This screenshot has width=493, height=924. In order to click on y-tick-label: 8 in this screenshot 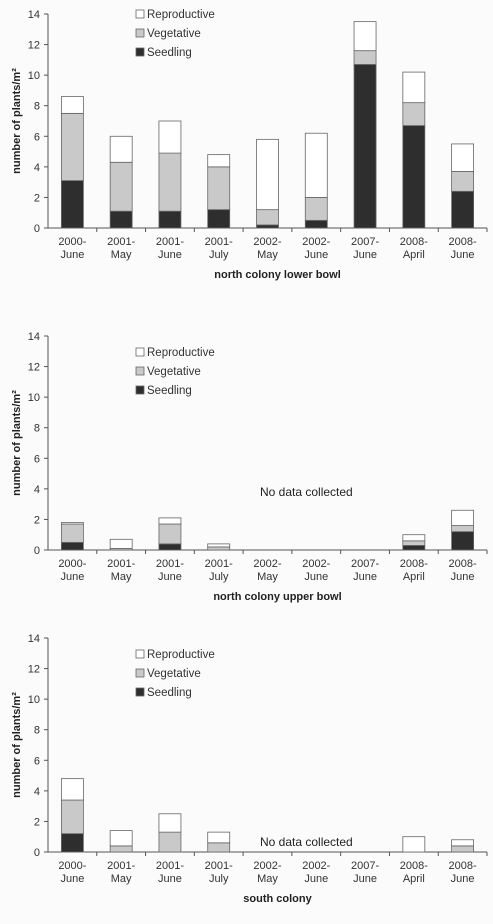, I will do `click(37, 429)`.